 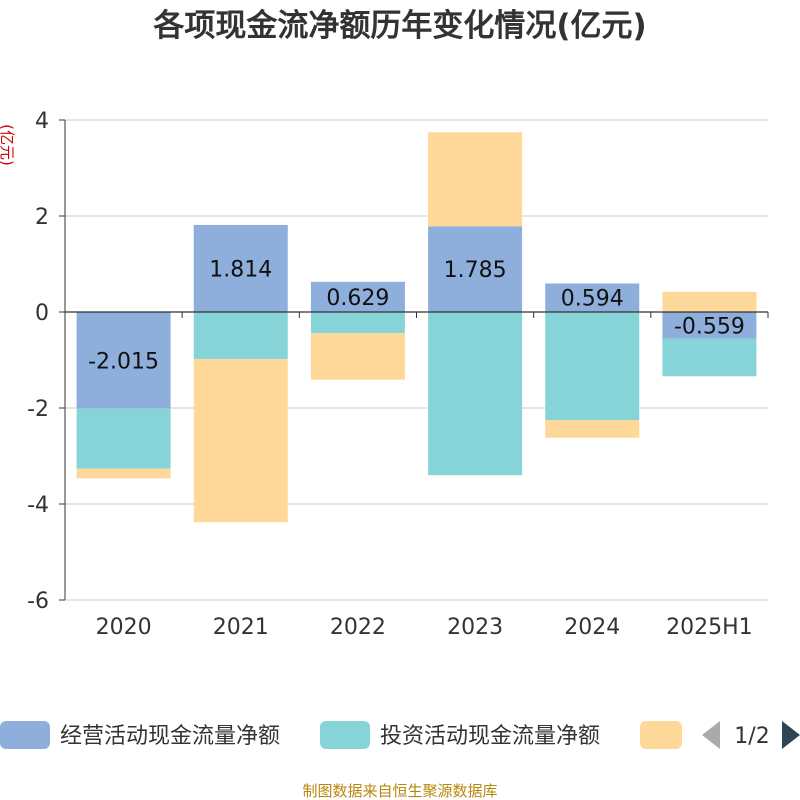 What do you see at coordinates (475, 627) in the screenshot?
I see `x-category-label: 2023` at bounding box center [475, 627].